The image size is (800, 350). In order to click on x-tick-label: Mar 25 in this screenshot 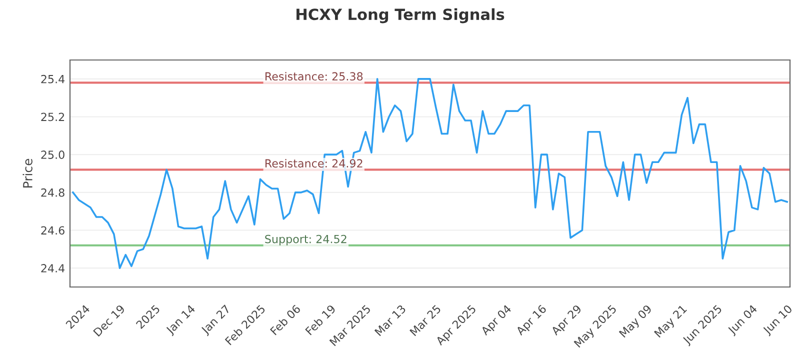, I will do `click(425, 320)`.